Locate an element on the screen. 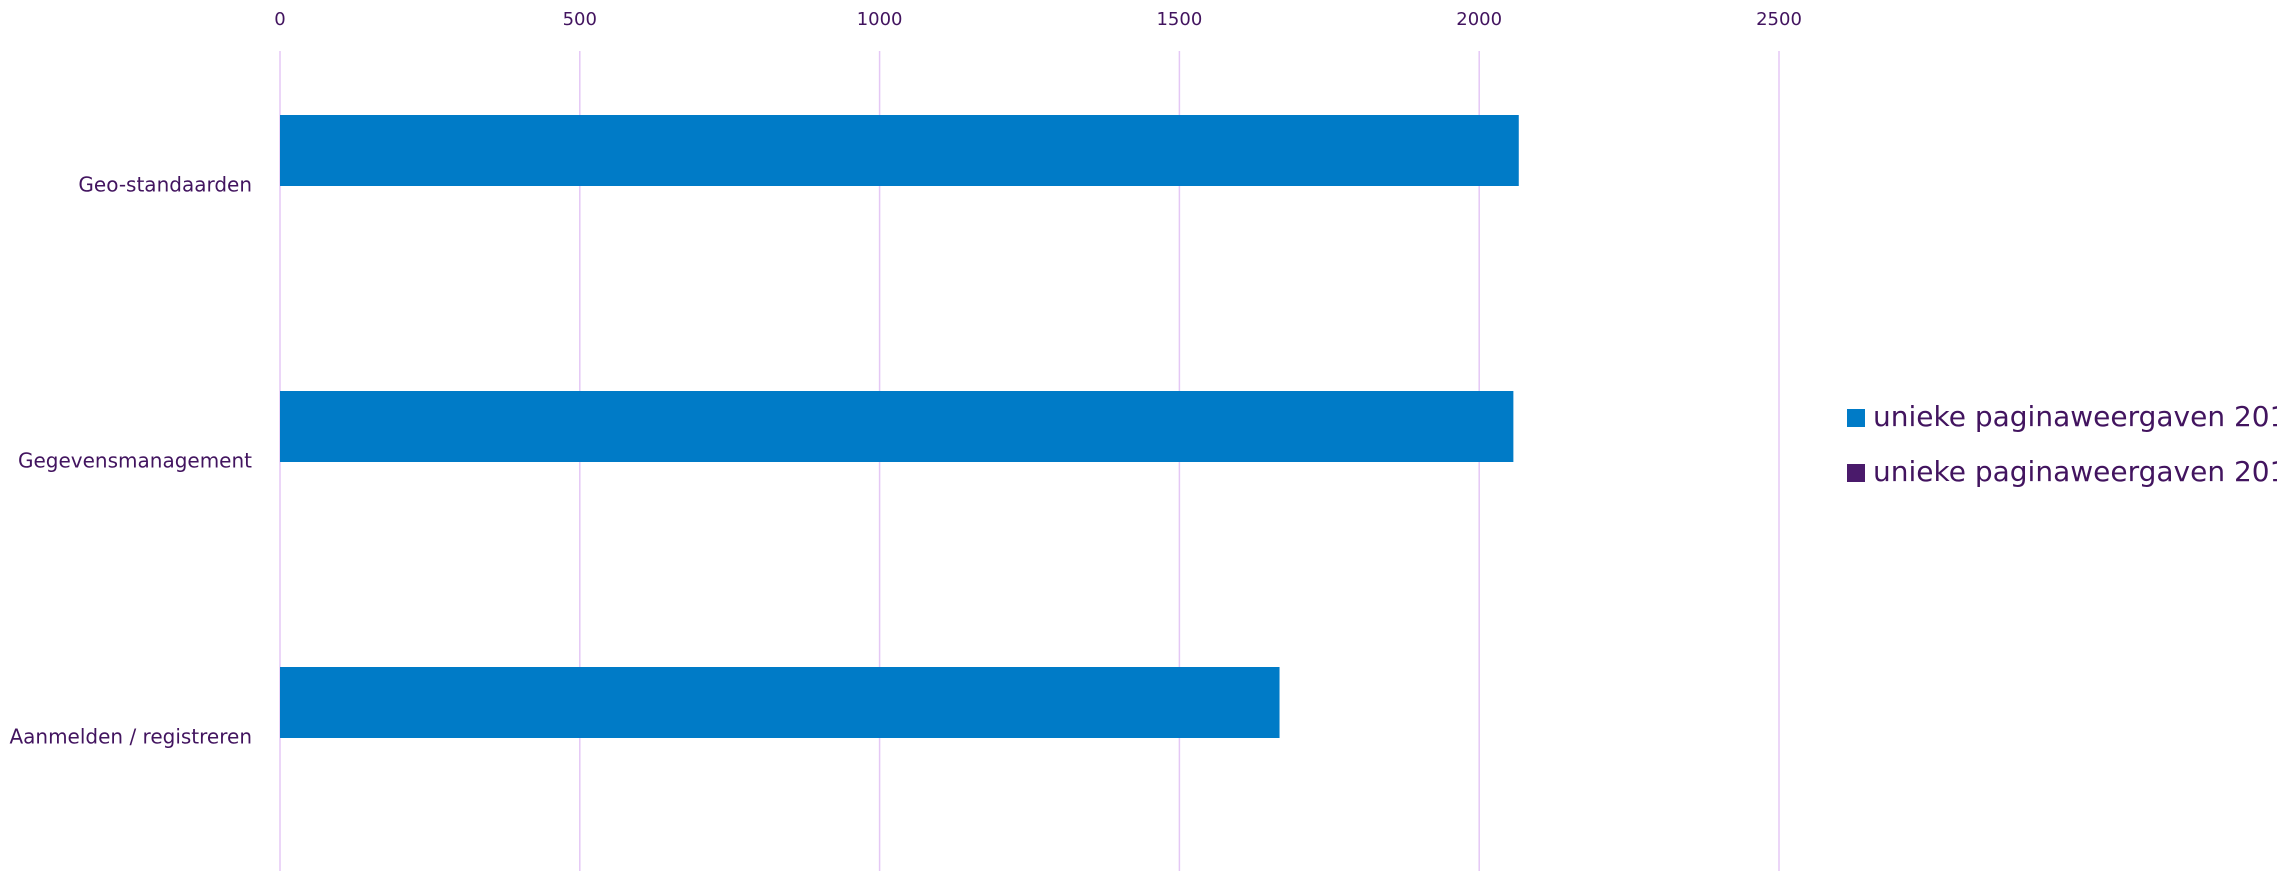 The width and height of the screenshot is (2277, 871). legend-label: unieke paginaweergaven 2018 is located at coordinates (2075, 471).